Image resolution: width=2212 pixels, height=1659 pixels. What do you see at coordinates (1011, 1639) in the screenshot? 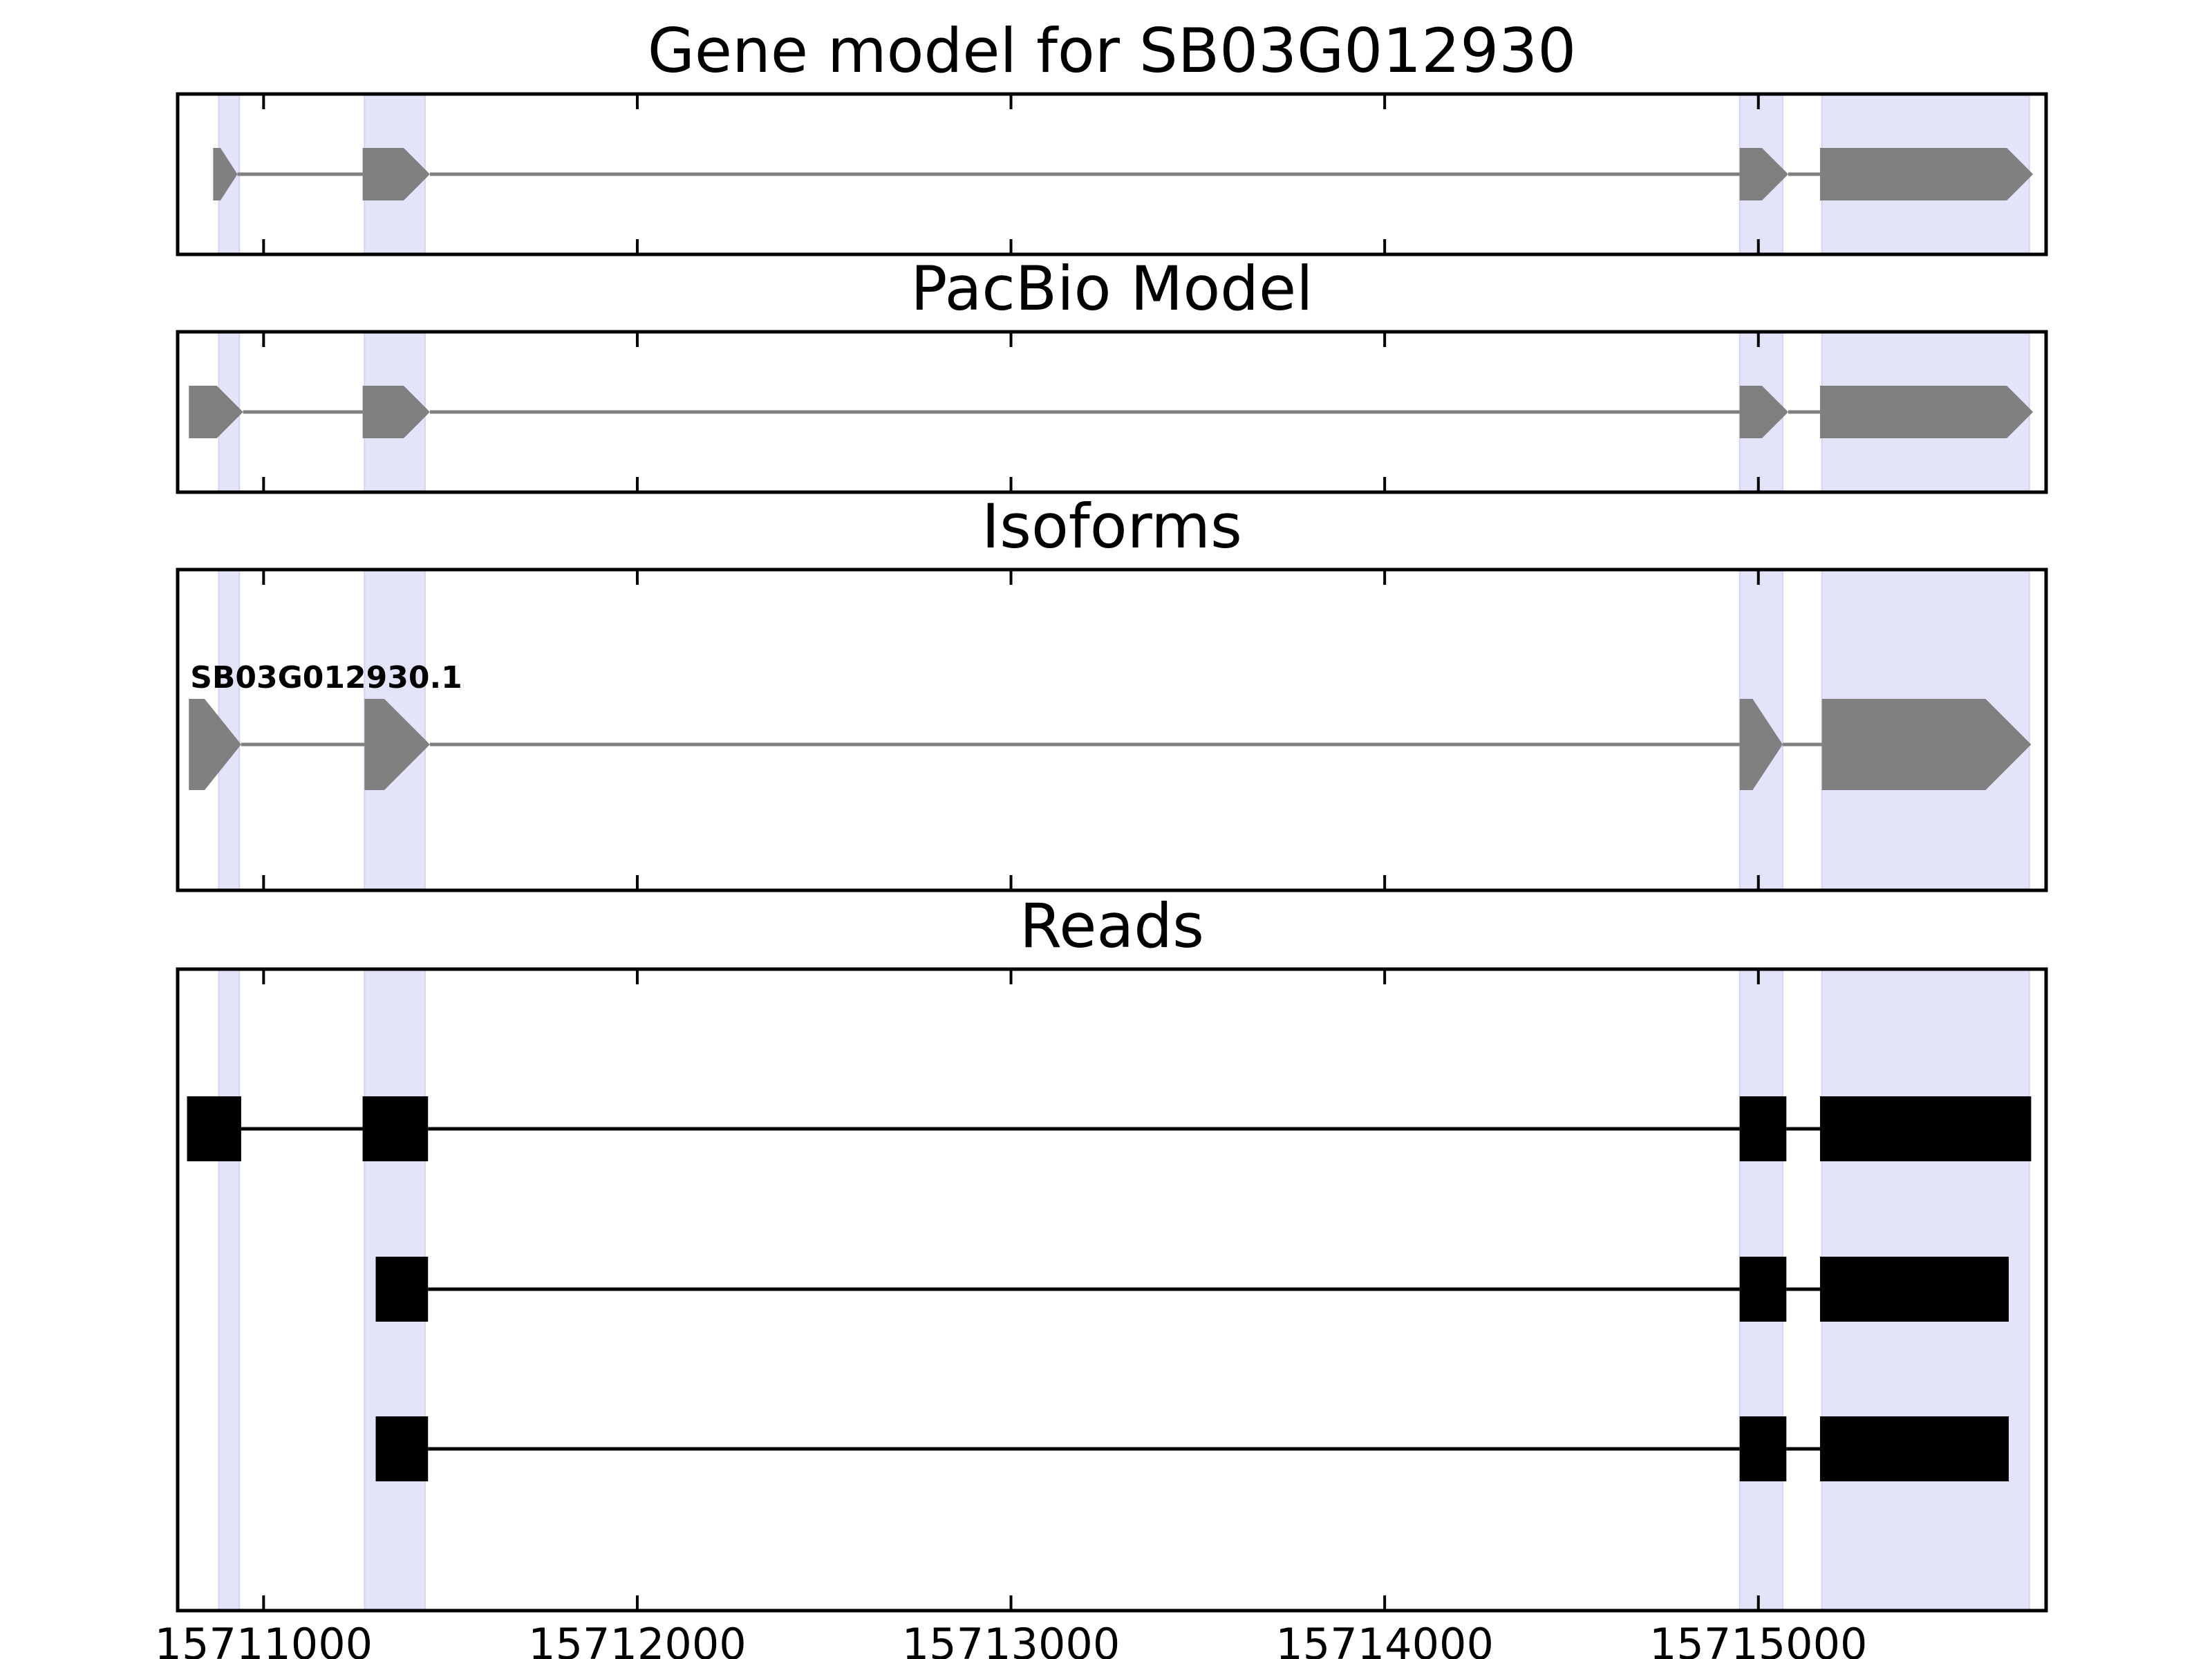
I see `x-tick-label: 15713000` at bounding box center [1011, 1639].